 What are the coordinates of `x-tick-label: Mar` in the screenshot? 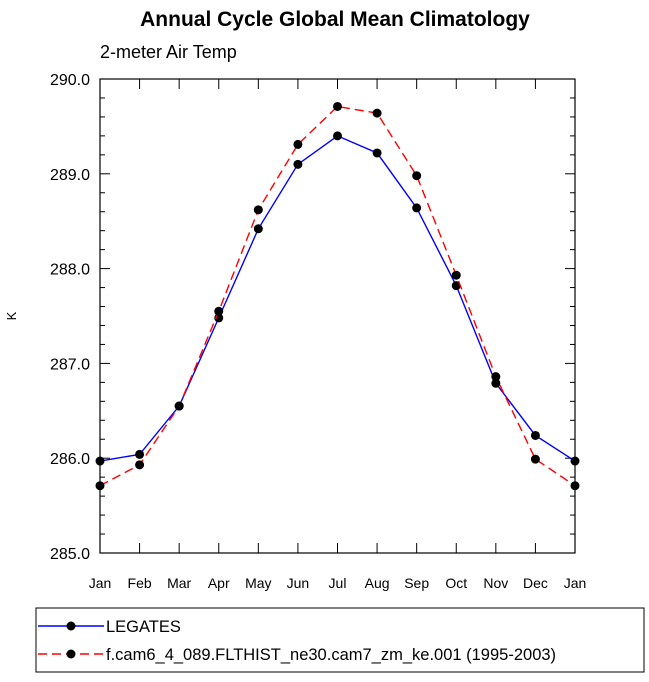 It's located at (179, 583).